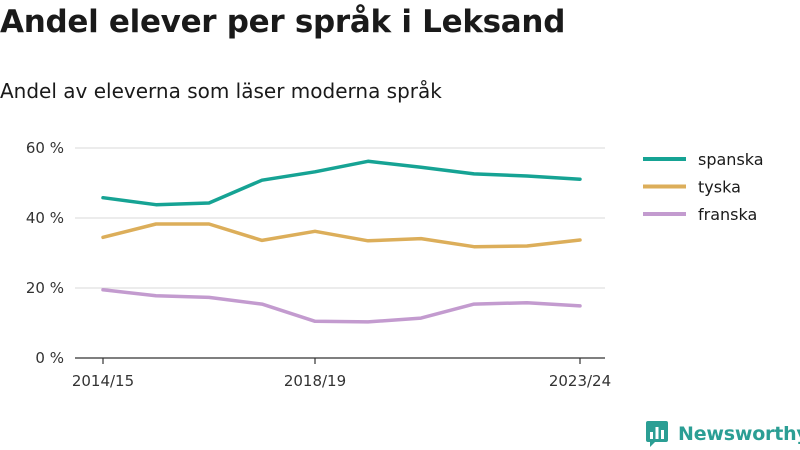 The height and width of the screenshot is (450, 800). I want to click on legend-label-spanska: spanska, so click(731, 159).